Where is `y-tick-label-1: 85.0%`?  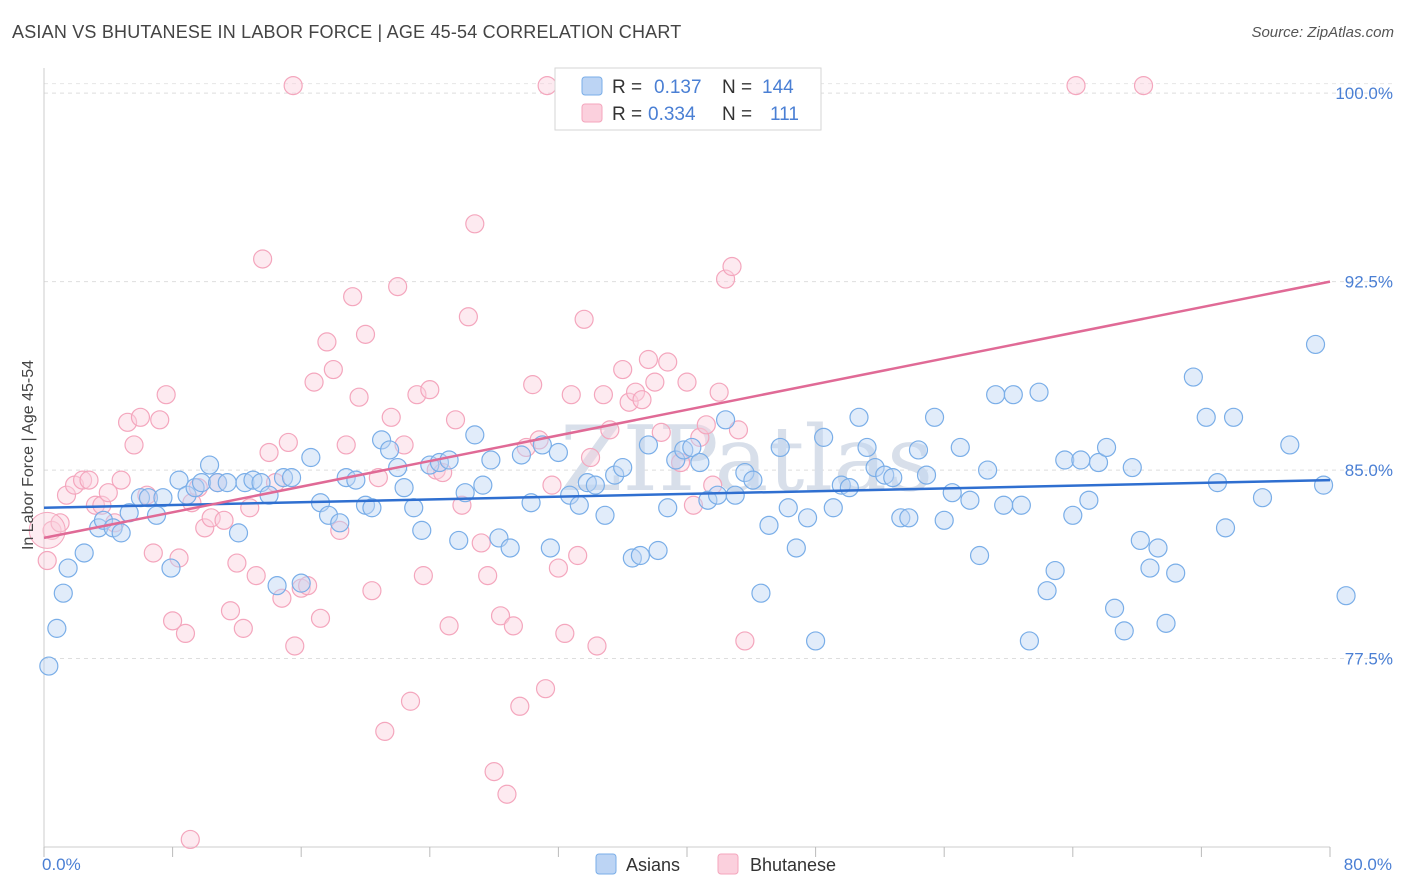 y-tick-label-1: 85.0% is located at coordinates (1369, 470).